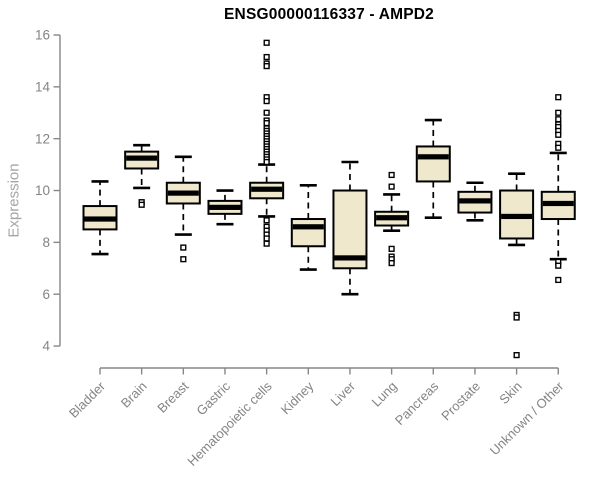  Describe the element at coordinates (417, 403) in the screenshot. I see `x-category-label: Pancreas` at that location.